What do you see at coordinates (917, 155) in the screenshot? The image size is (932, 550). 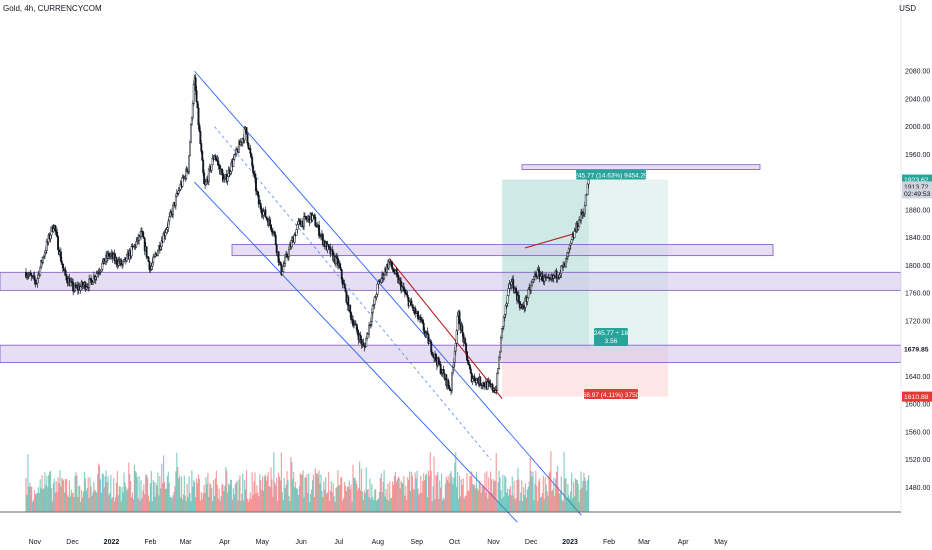 I see `price-tick-label: 1960.00` at bounding box center [917, 155].